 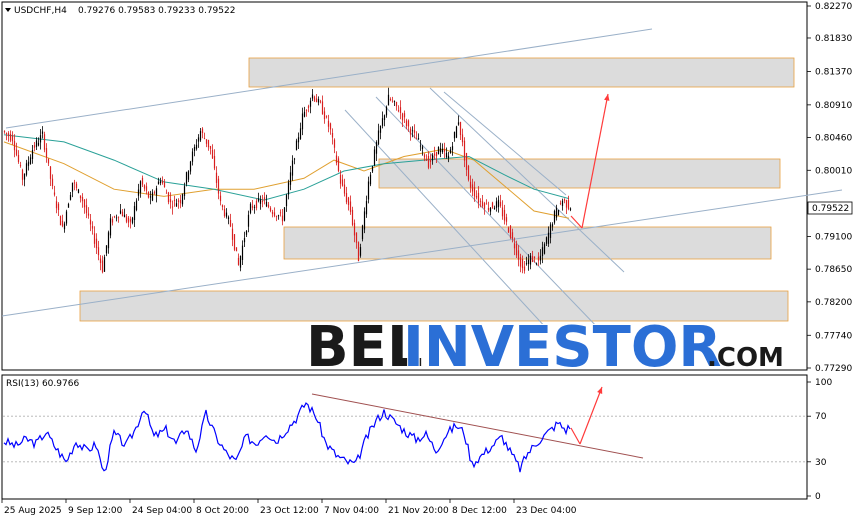 I want to click on price-tick-label: 0.82270, so click(x=833, y=7).